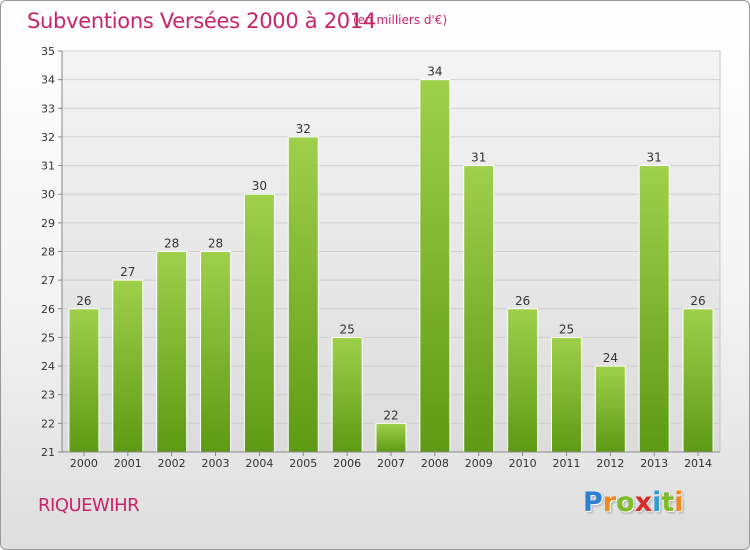  Describe the element at coordinates (259, 323) in the screenshot. I see `bar-2004` at that location.